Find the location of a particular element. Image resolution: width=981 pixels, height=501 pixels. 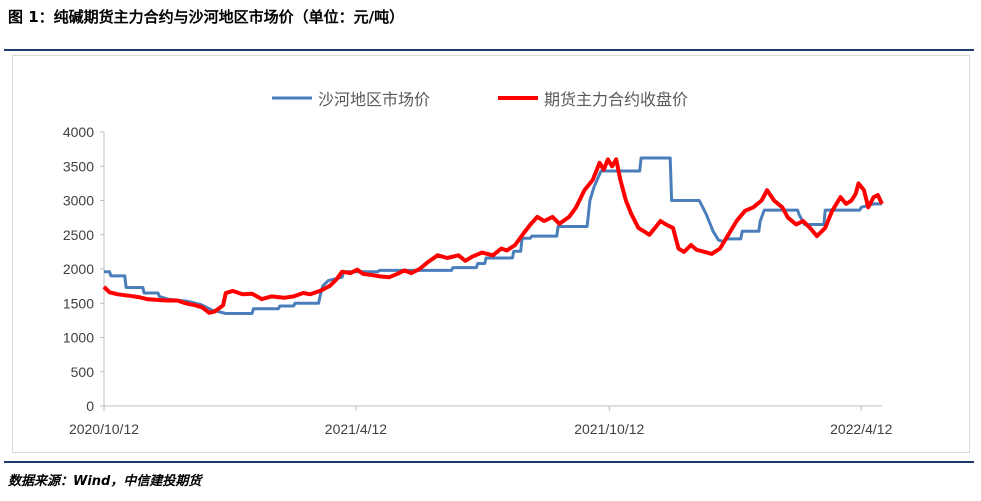

figure-title: 图 1：纯碱期货主力合约与沙河地区市场价（单位：元/吨） is located at coordinates (206, 17).